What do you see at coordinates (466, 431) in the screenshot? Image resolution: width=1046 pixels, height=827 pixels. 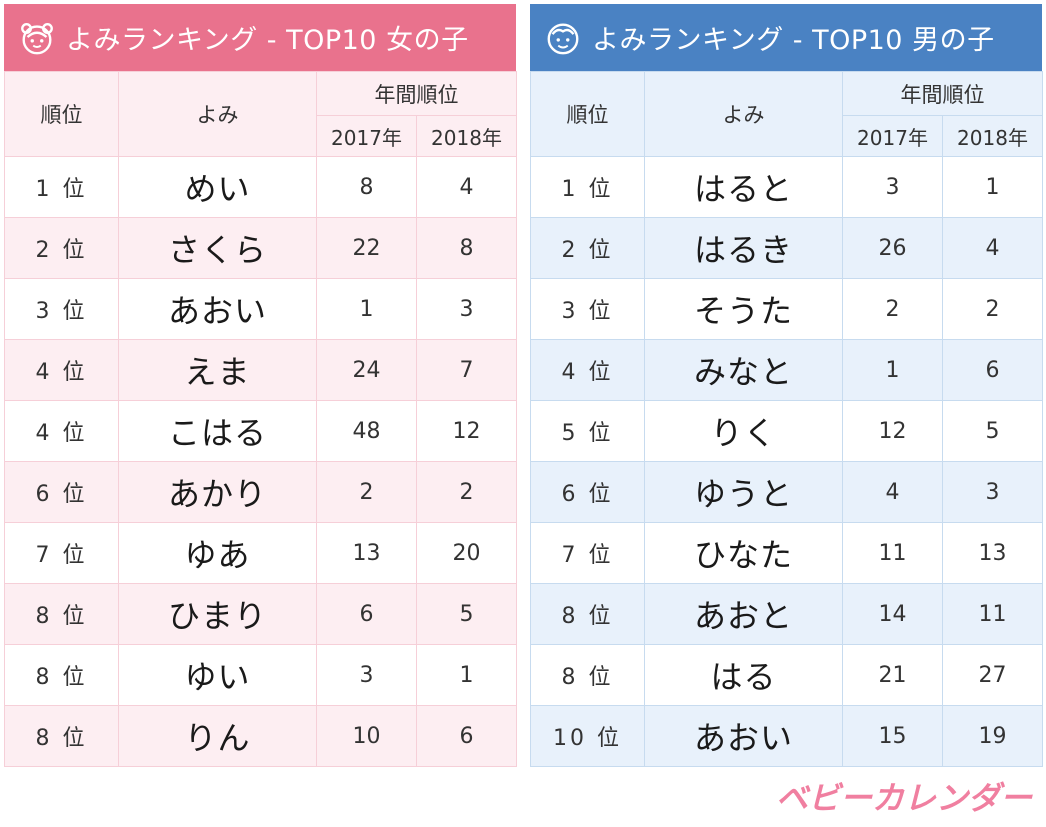 I see `year-2018-cell: 12` at bounding box center [466, 431].